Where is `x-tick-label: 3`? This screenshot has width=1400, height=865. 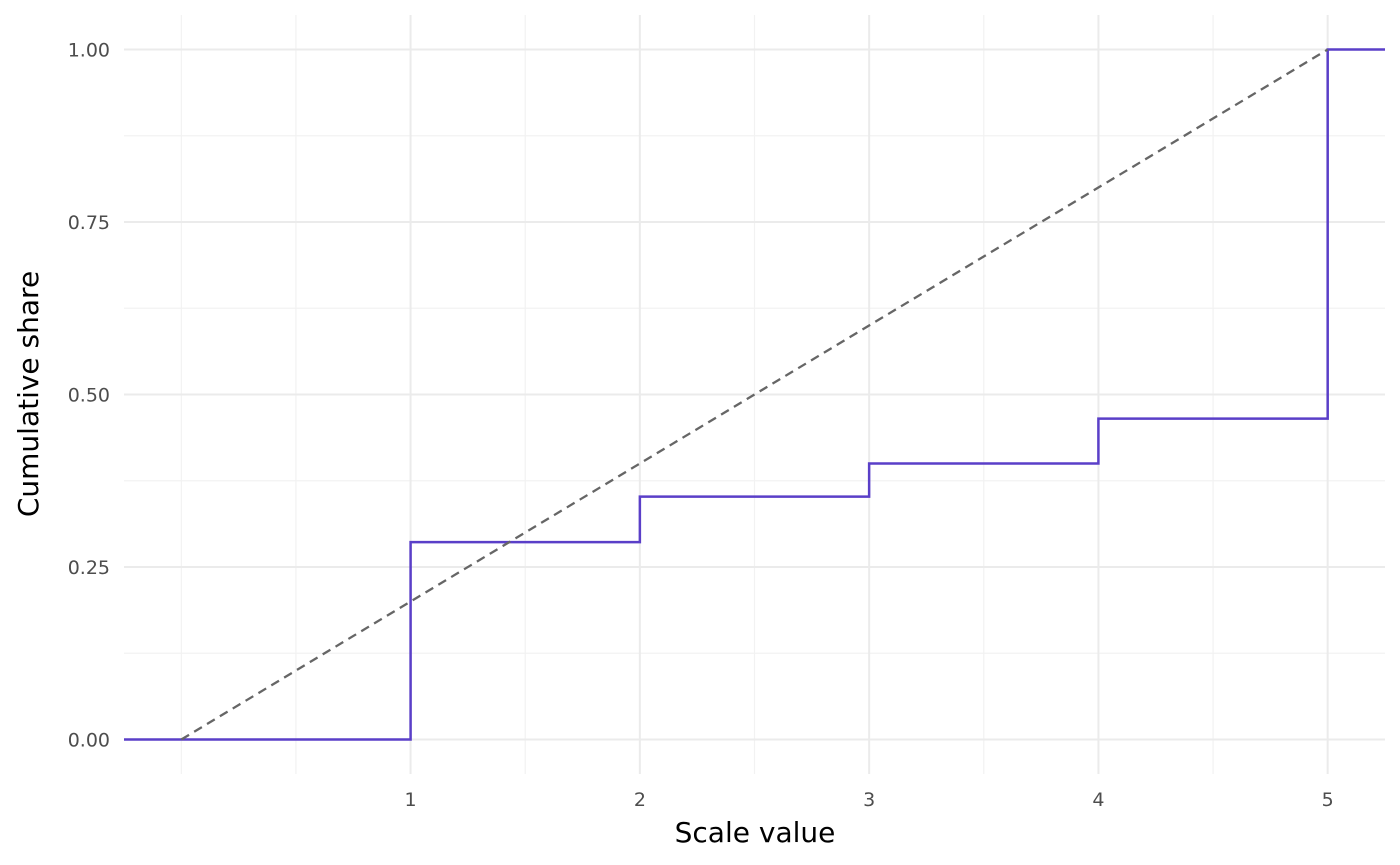
x-tick-label: 3 is located at coordinates (869, 800).